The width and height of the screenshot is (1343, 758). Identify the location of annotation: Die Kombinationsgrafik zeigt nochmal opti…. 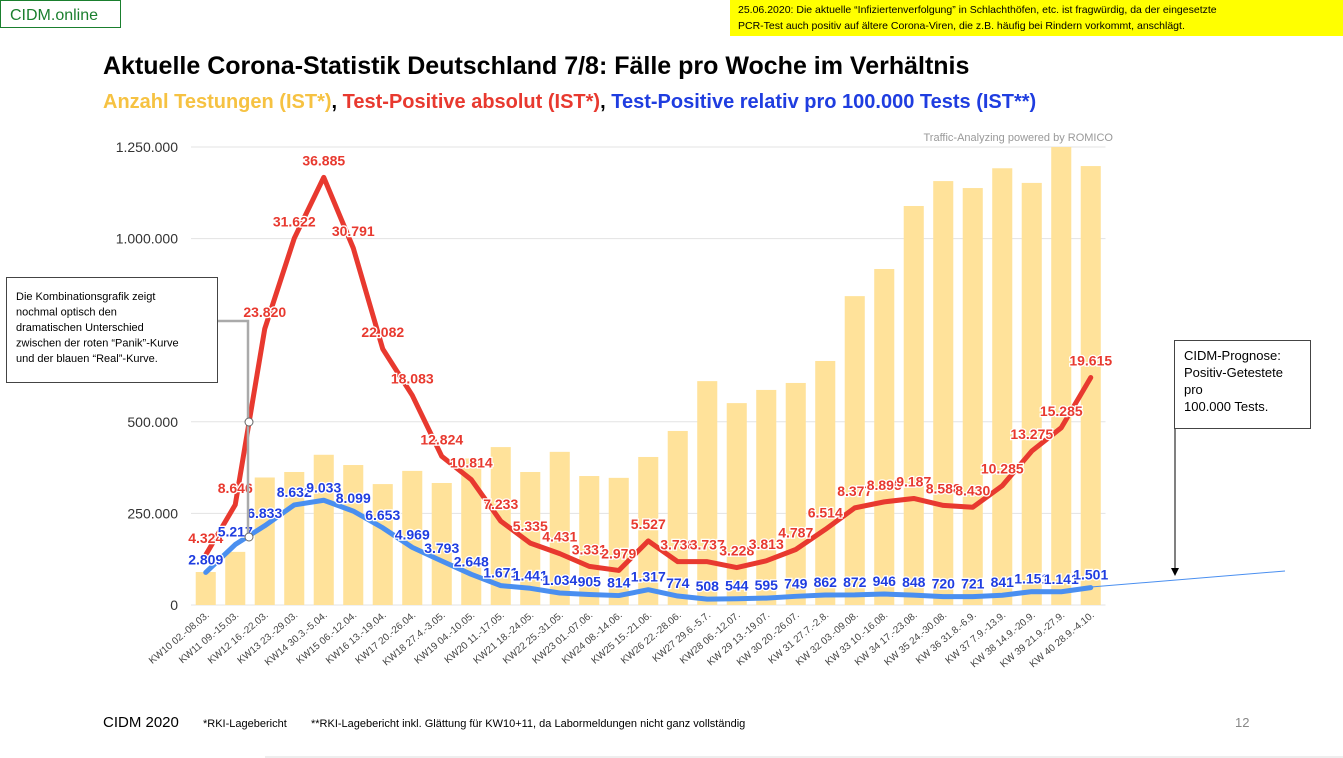
(97, 328).